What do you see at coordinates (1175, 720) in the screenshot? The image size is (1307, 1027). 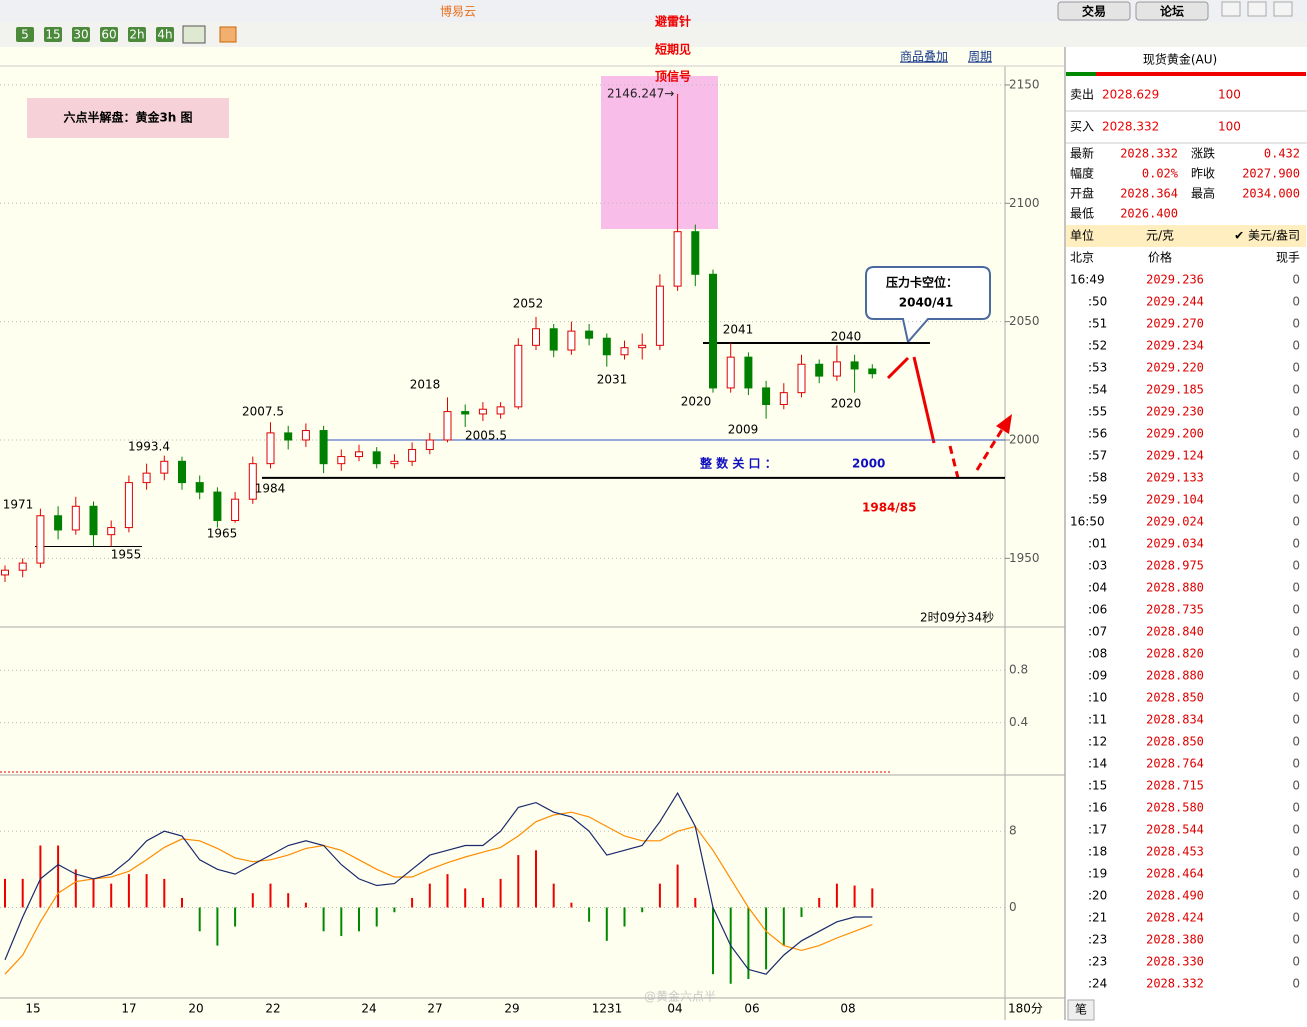 I see `tick-price: 2028.834` at bounding box center [1175, 720].